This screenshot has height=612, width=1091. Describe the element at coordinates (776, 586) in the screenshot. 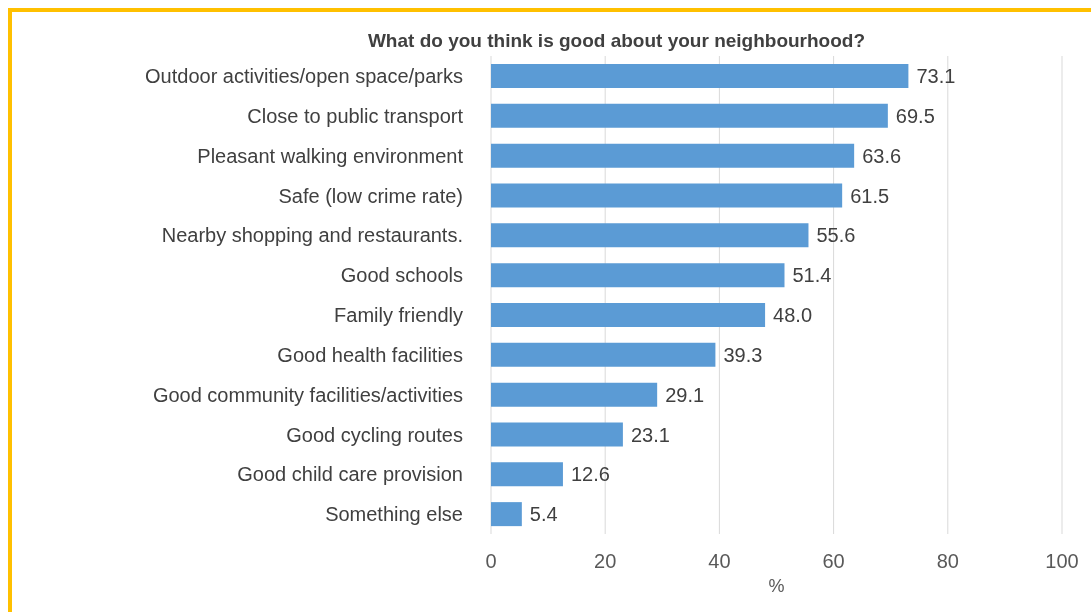

I see `x-axis-title: %` at that location.